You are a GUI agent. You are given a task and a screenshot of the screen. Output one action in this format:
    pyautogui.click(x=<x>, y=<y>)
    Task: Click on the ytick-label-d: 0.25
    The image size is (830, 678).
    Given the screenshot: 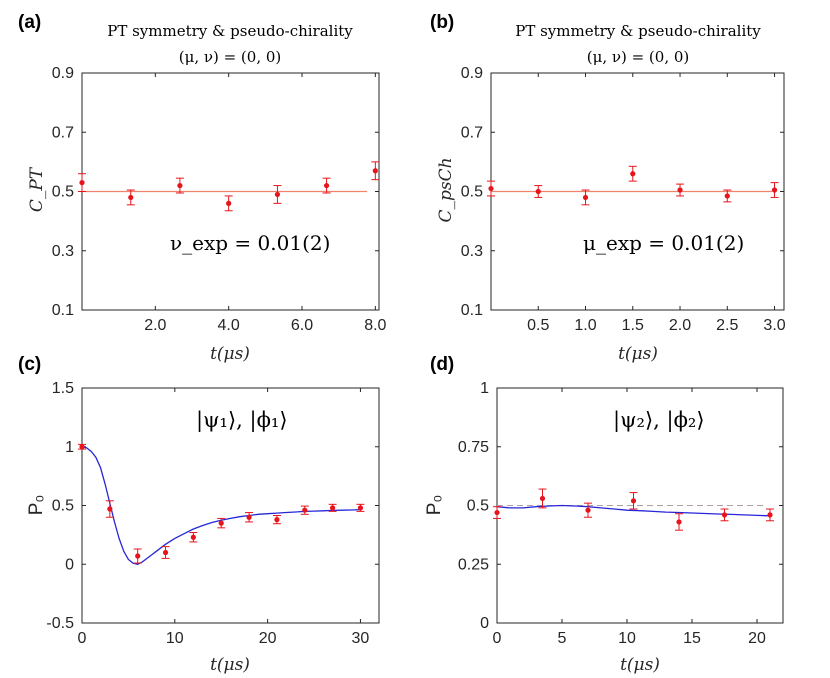 What is the action you would take?
    pyautogui.click(x=473, y=564)
    